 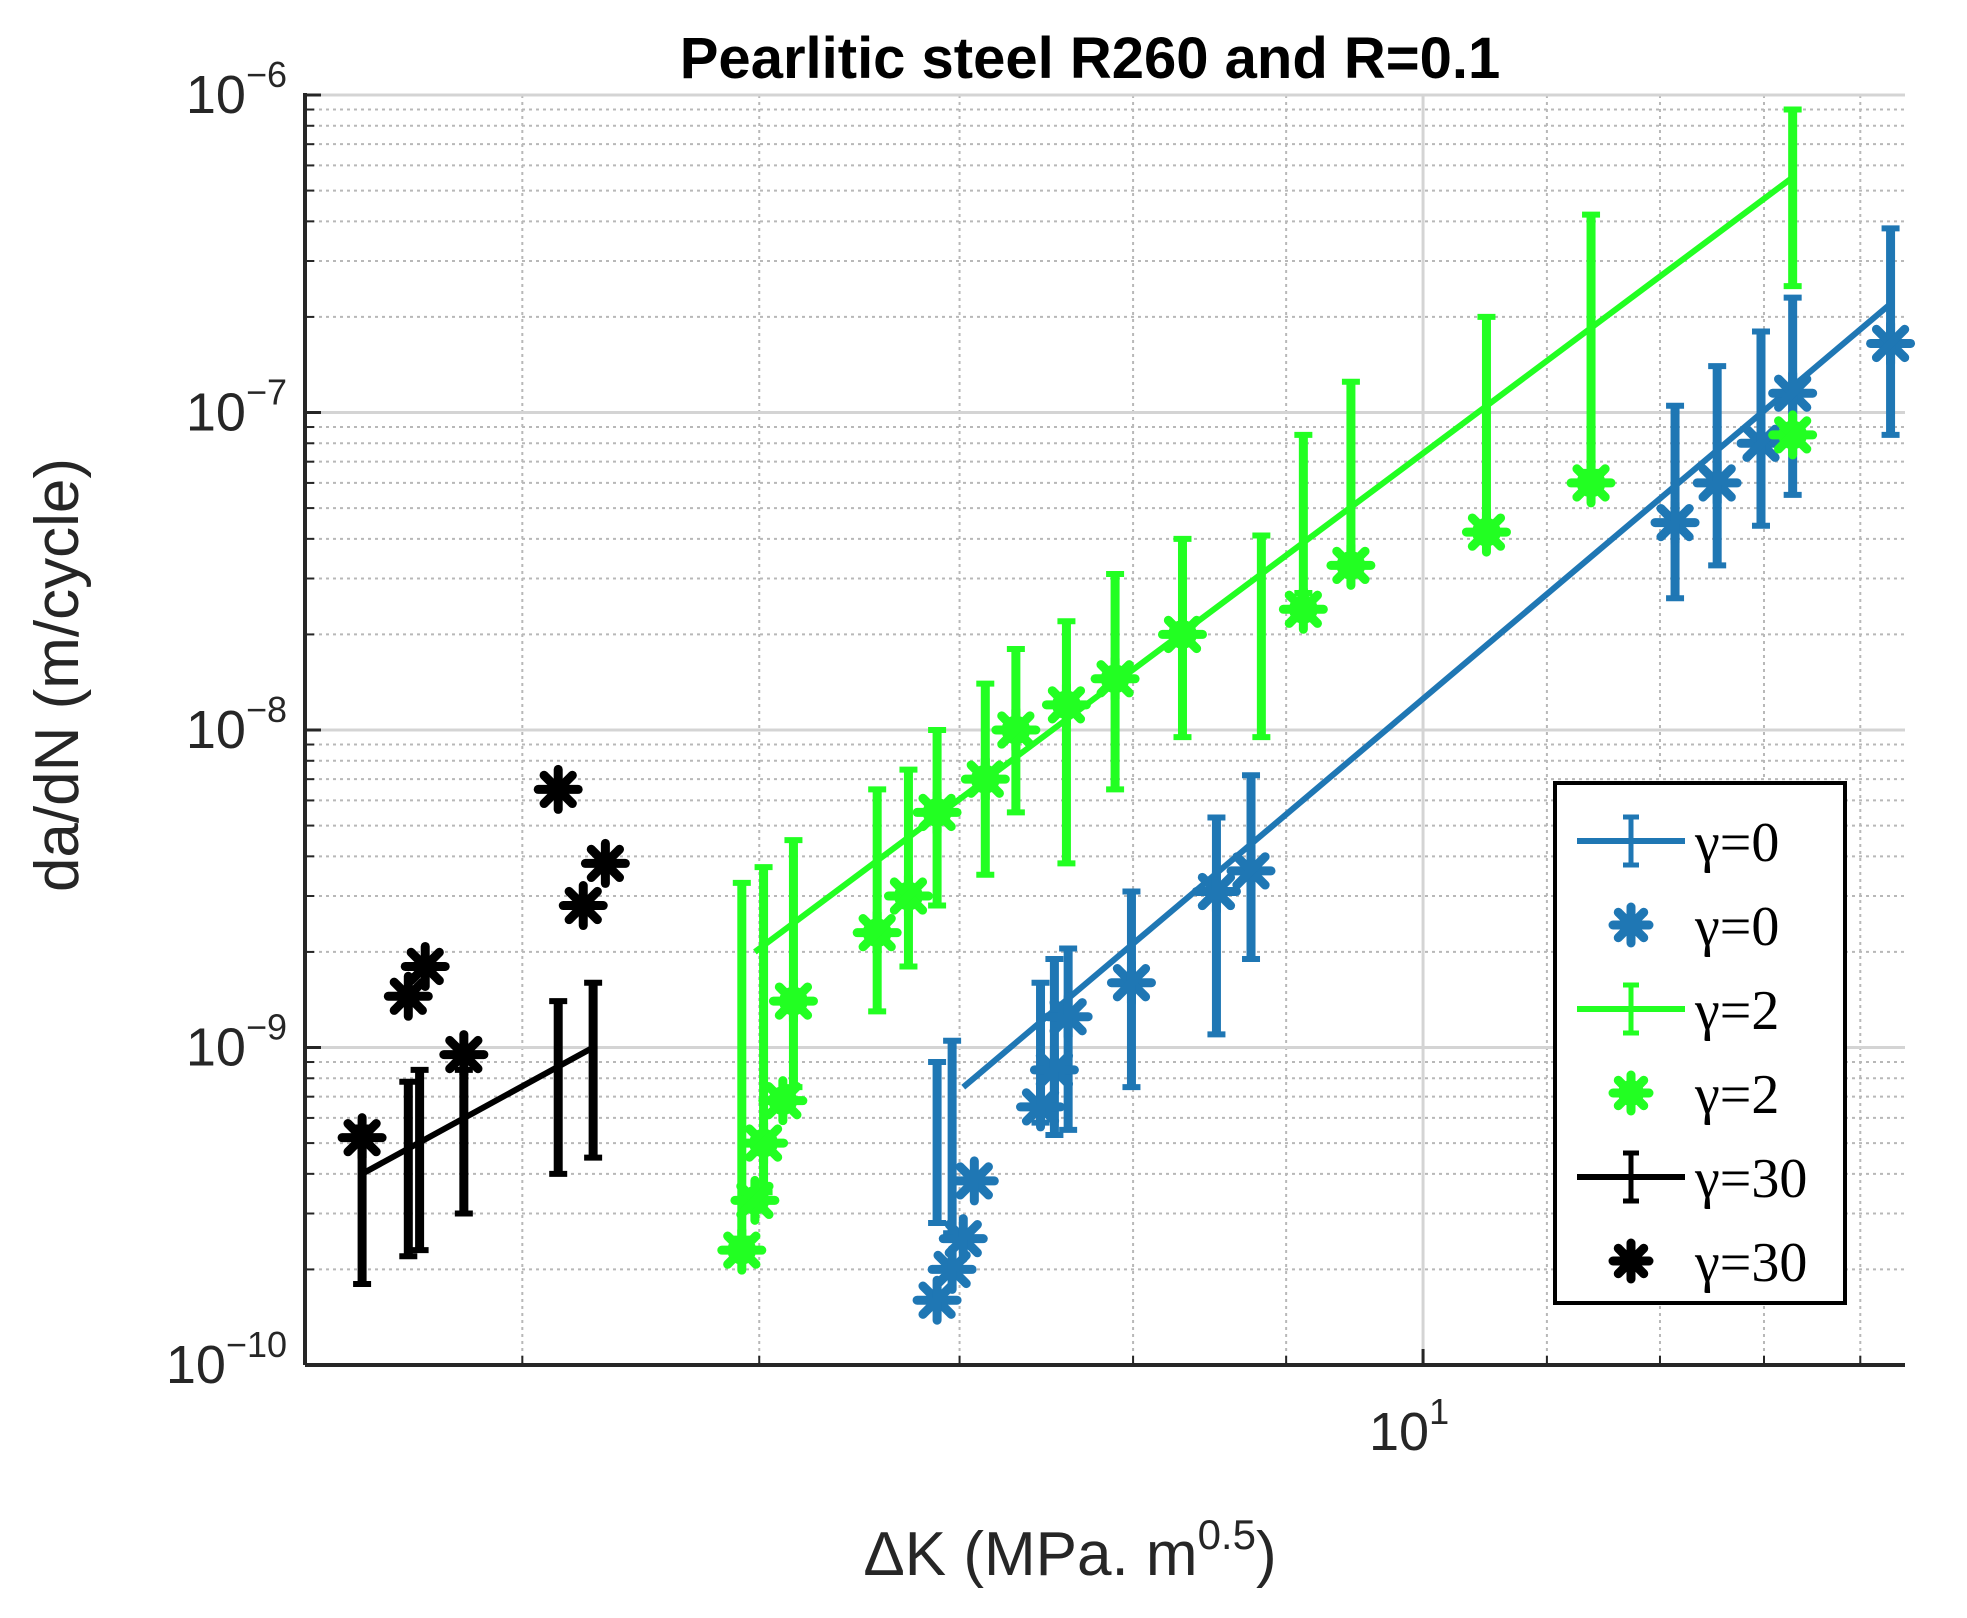 What do you see at coordinates (1409, 1426) in the screenshot?
I see `x-tick-label: 101` at bounding box center [1409, 1426].